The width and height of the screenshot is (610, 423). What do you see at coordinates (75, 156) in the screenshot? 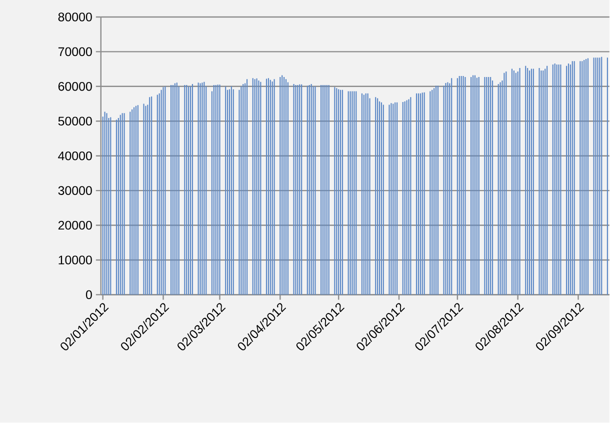
I see `y-tick-label: 40000` at bounding box center [75, 156].